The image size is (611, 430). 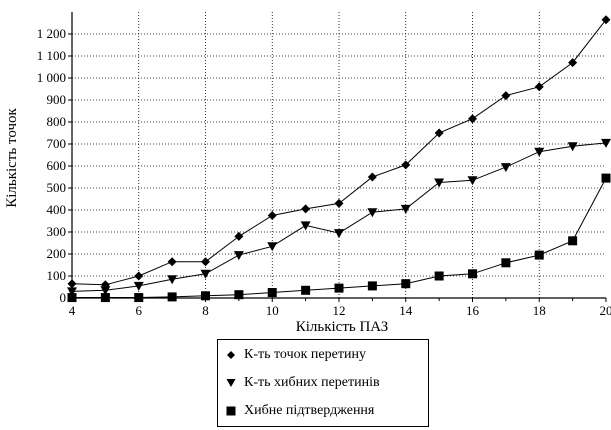 What do you see at coordinates (57, 209) in the screenshot?
I see `y-tick-label: 400` at bounding box center [57, 209].